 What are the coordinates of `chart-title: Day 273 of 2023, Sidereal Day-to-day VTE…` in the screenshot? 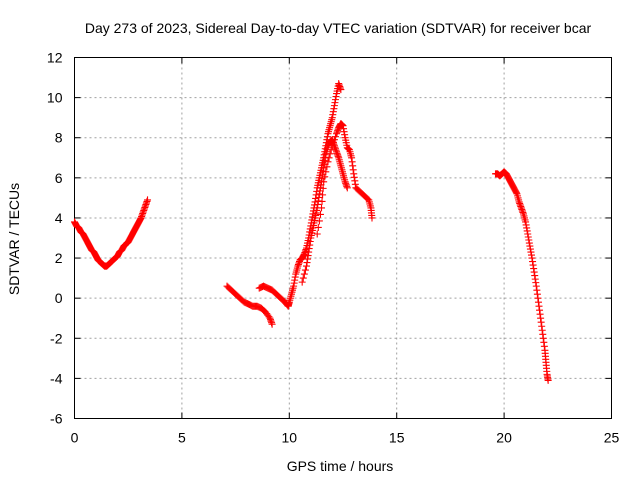 It's located at (338, 28).